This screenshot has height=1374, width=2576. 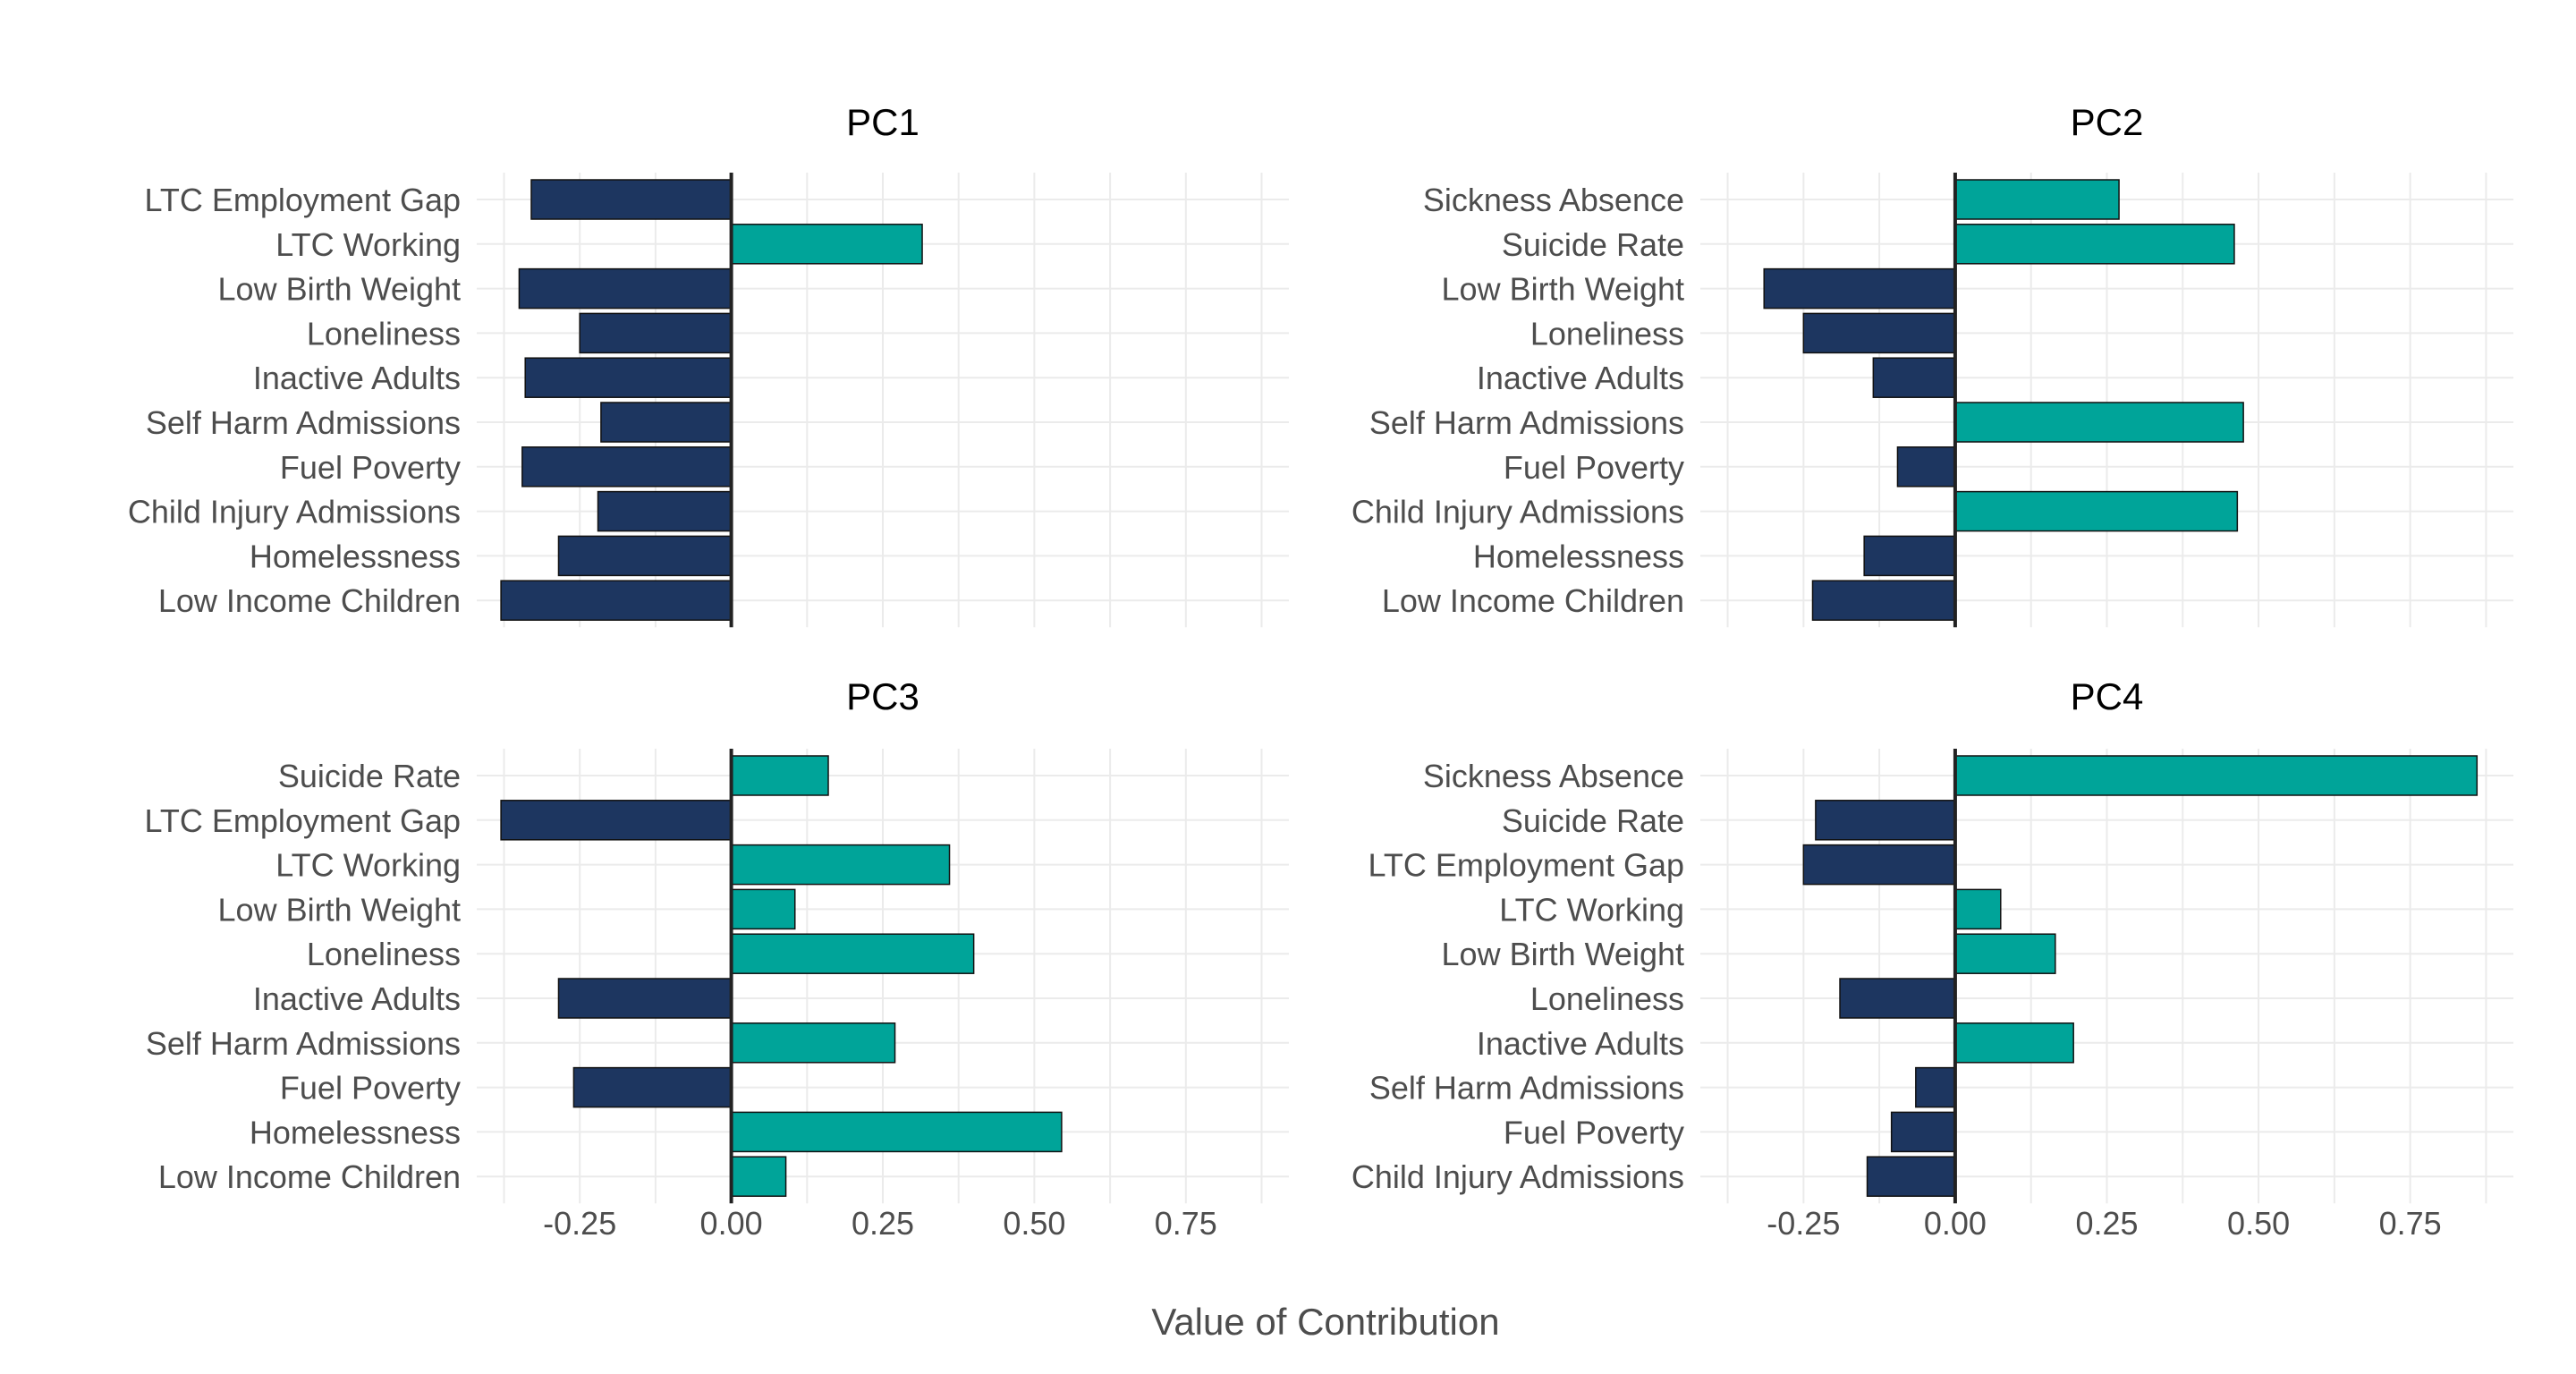 What do you see at coordinates (1325, 1322) in the screenshot?
I see `x-axis-title: Value of Contribution` at bounding box center [1325, 1322].